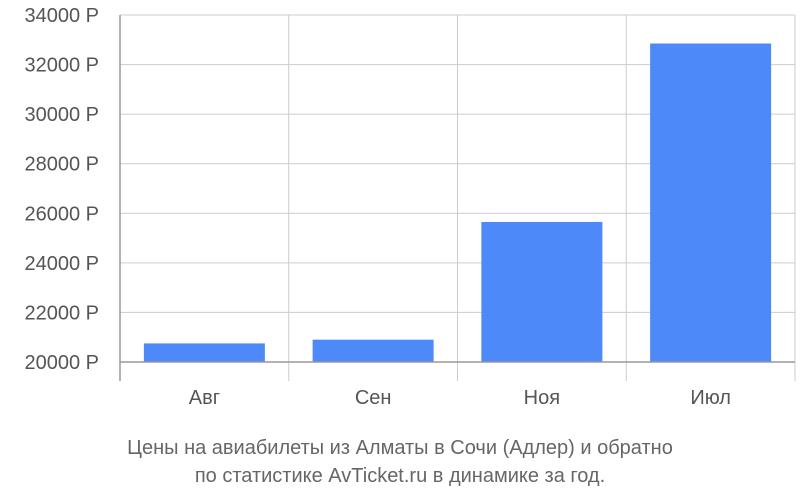 This screenshot has width=800, height=500. Describe the element at coordinates (373, 398) in the screenshot. I see `x-category-label: Сен` at that location.